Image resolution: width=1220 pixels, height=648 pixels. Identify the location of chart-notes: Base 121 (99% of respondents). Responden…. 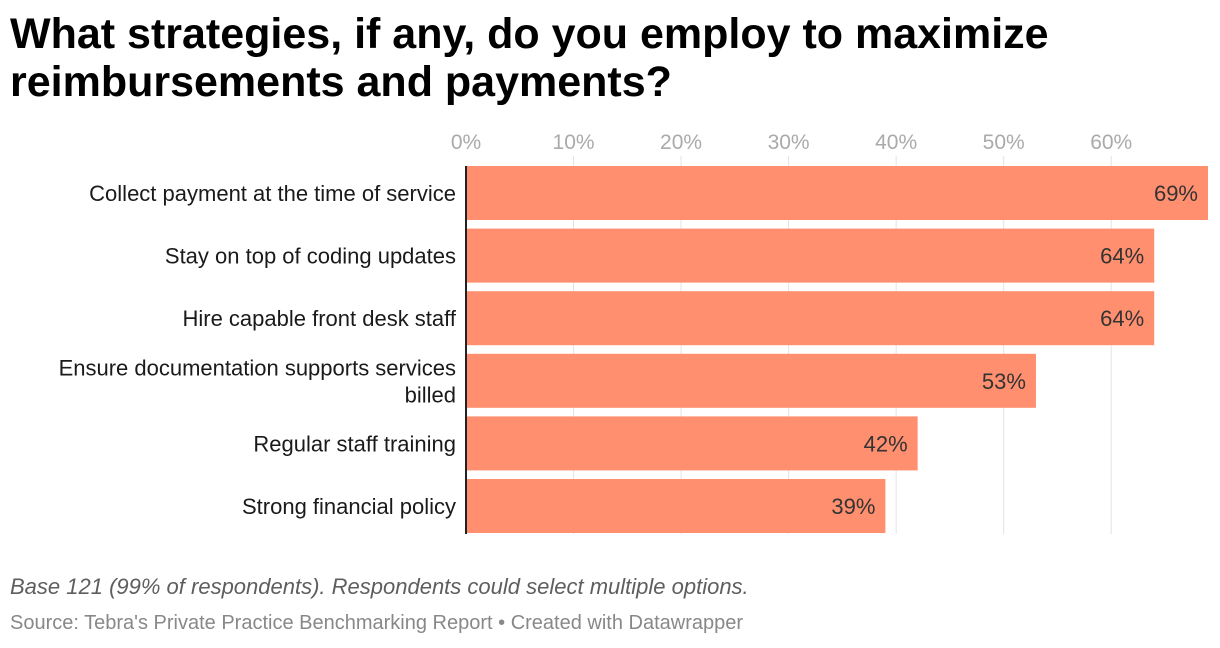
(379, 586).